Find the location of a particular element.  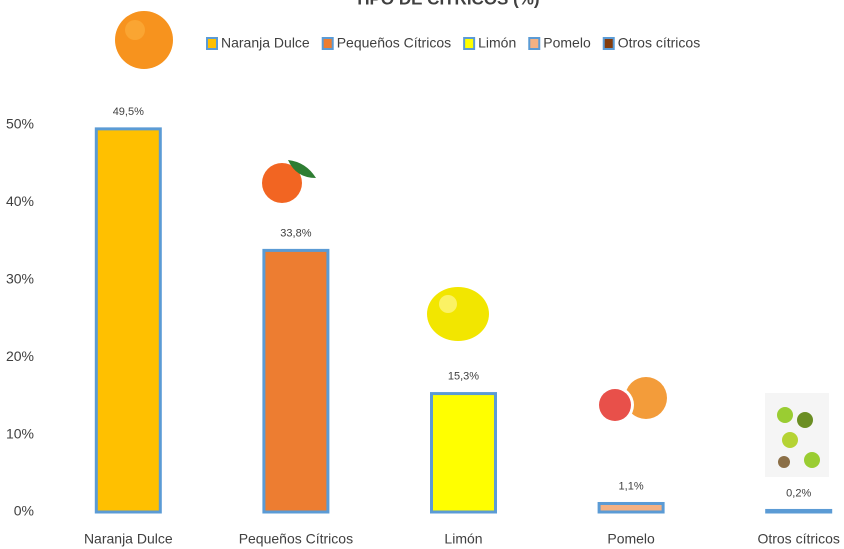

x-tick-label: Pomelo is located at coordinates (631, 539).